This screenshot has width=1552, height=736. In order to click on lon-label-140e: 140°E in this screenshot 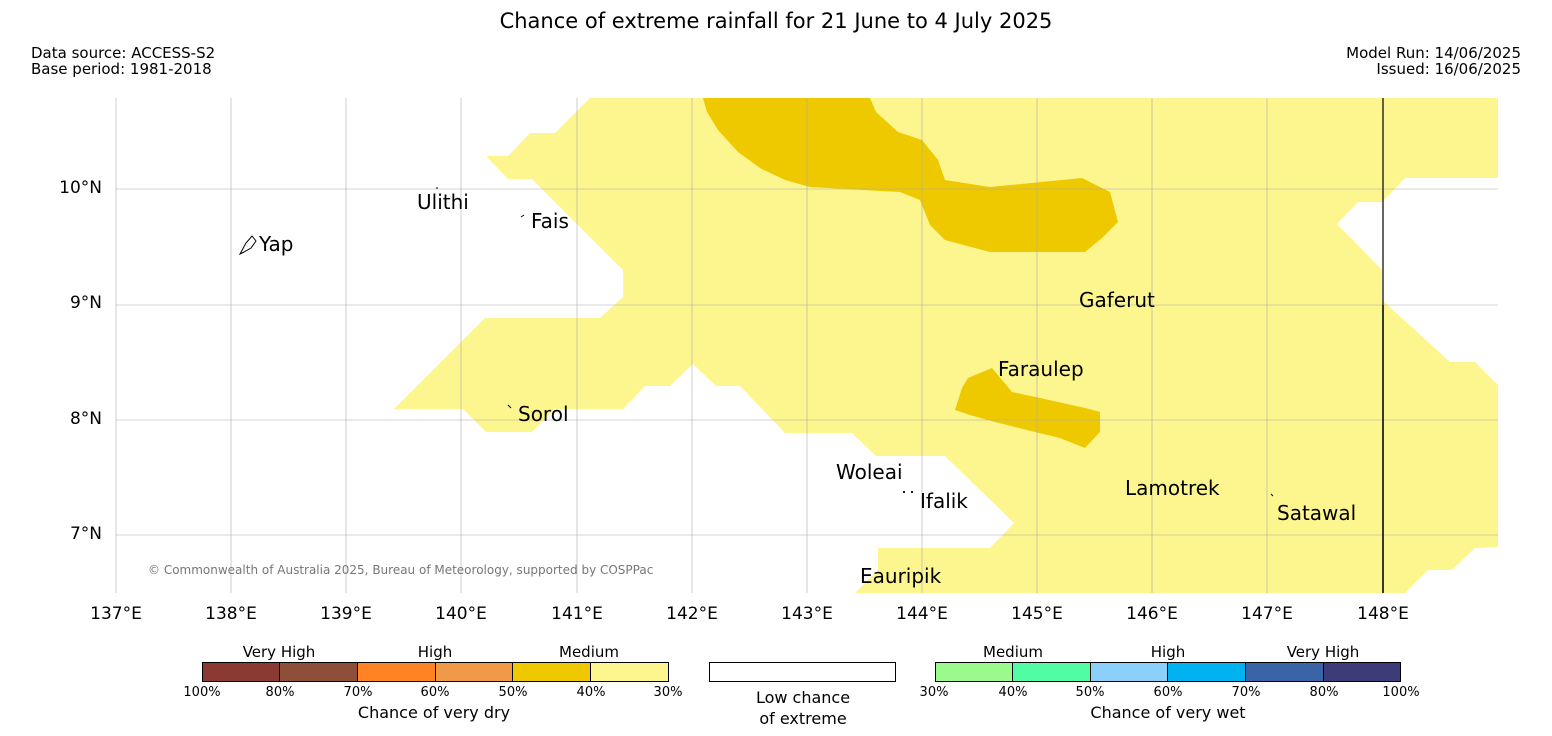, I will do `click(461, 614)`.